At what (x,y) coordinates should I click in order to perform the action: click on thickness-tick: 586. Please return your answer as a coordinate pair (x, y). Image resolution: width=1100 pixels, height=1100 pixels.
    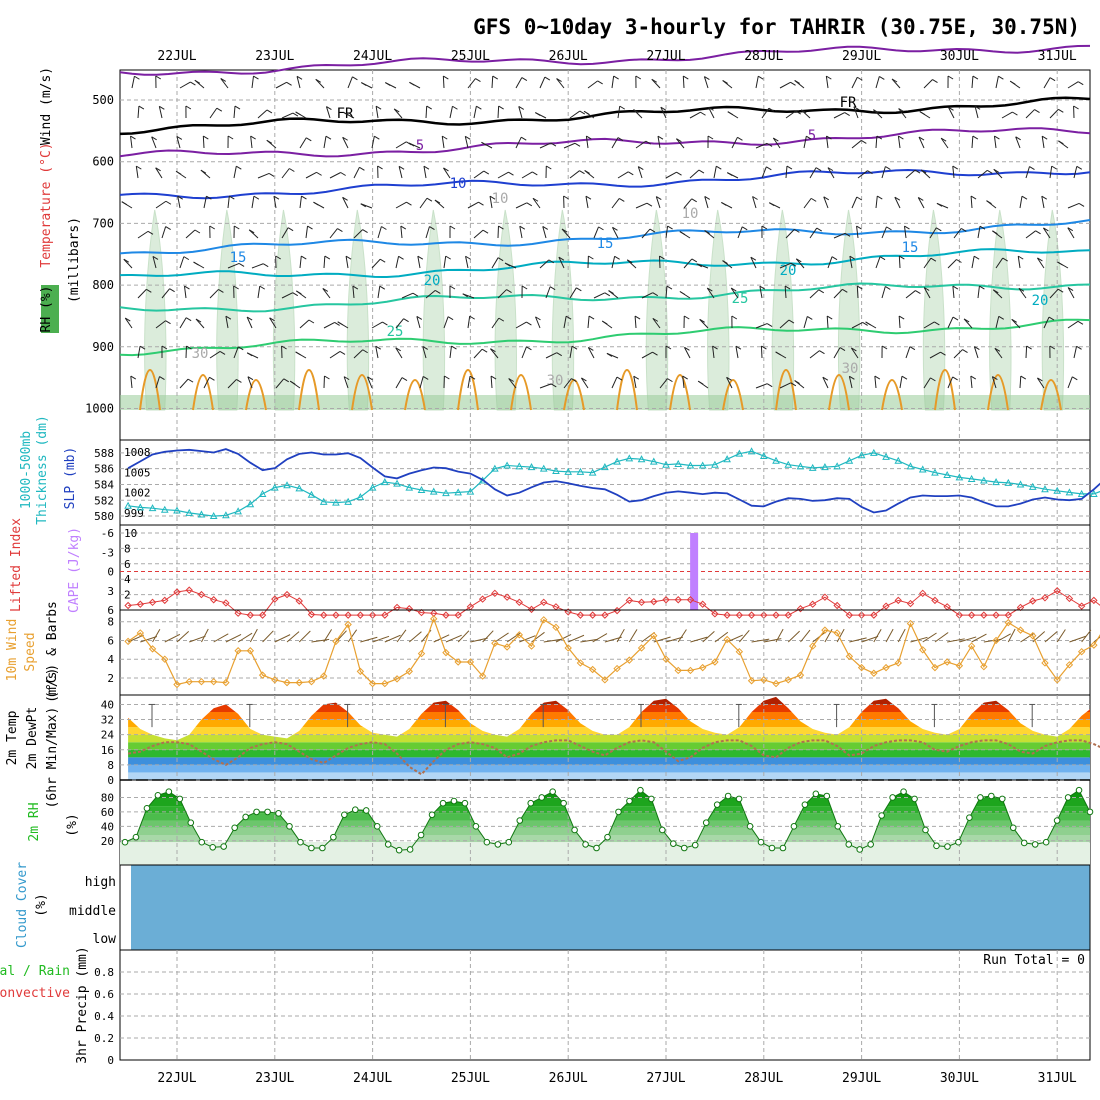
    Looking at the image, I should click on (104, 469).